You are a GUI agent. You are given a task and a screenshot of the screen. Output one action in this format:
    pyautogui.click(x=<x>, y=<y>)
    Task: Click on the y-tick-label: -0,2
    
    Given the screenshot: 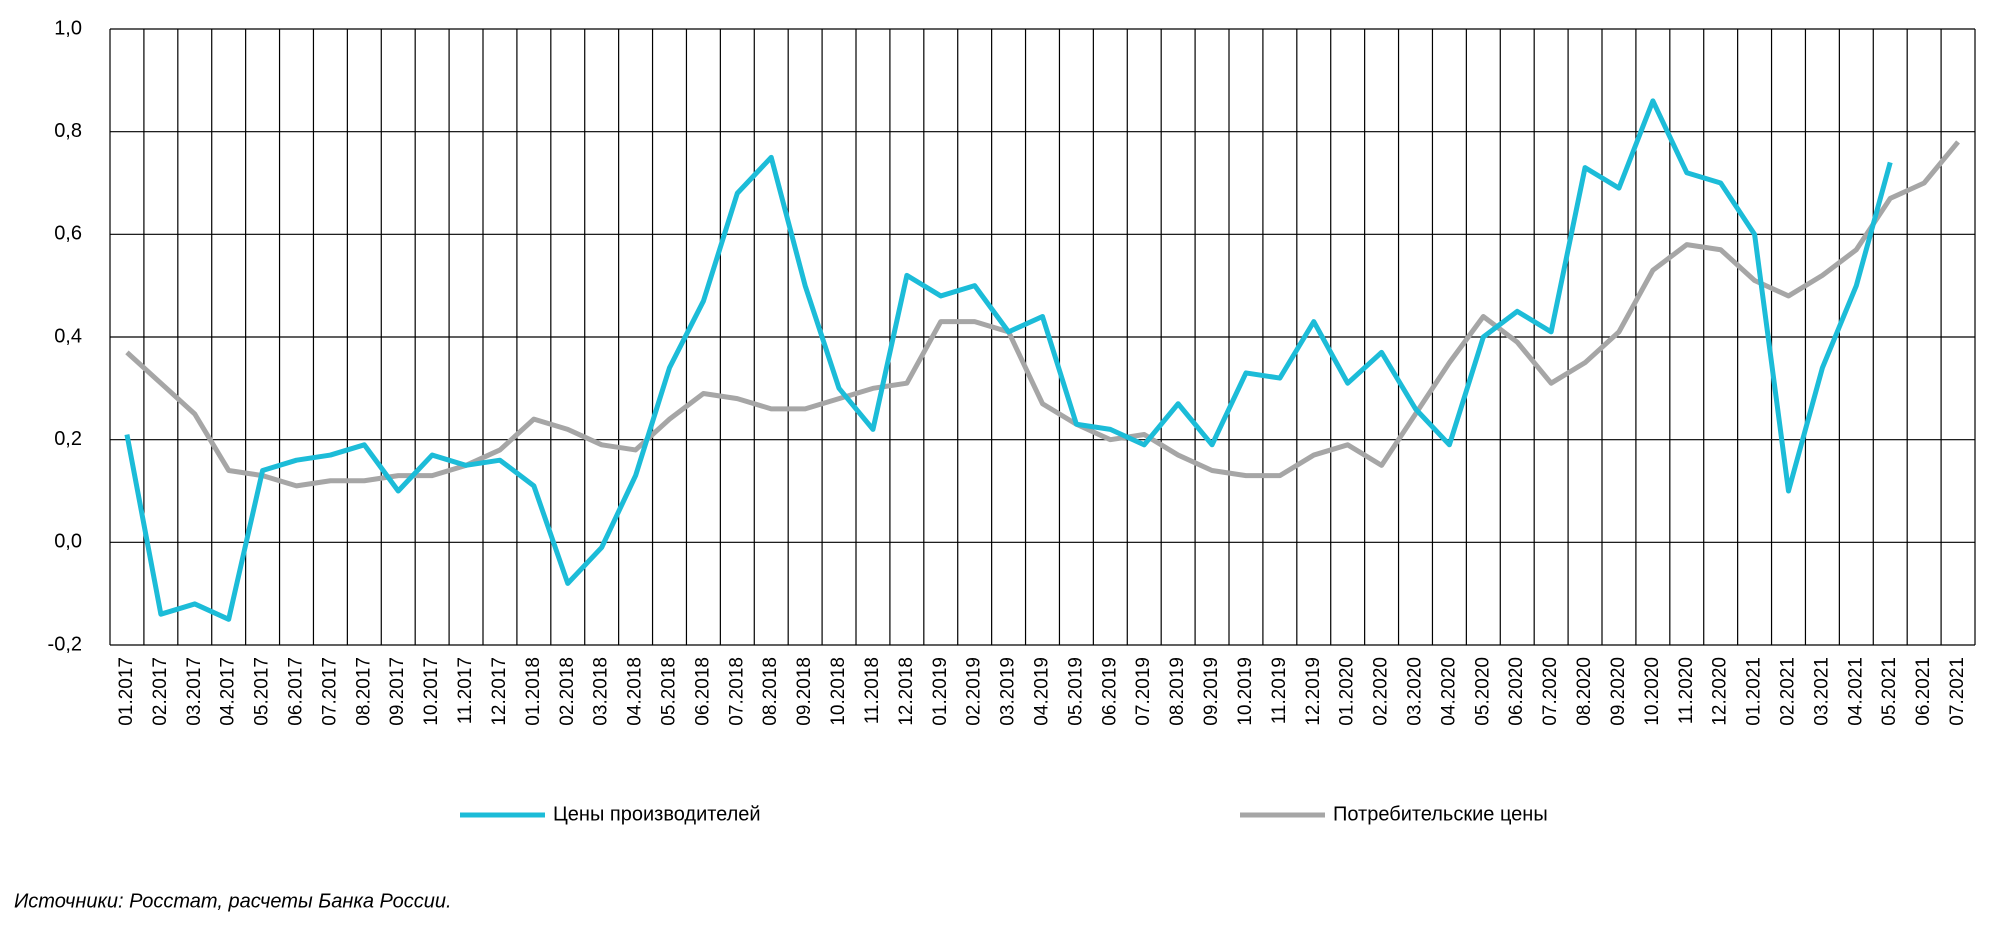 What is the action you would take?
    pyautogui.click(x=65, y=644)
    